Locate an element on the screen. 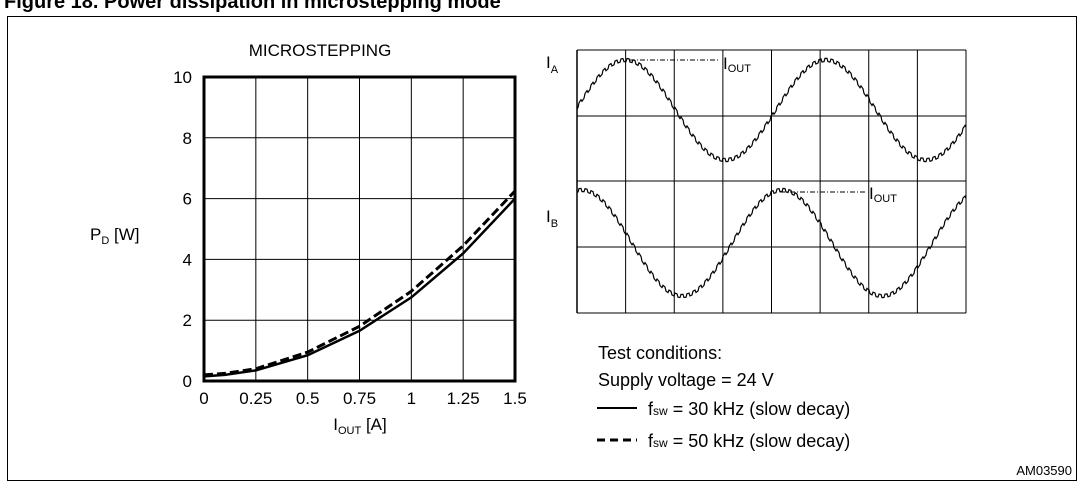  waveform-annotations is located at coordinates (748, 126).